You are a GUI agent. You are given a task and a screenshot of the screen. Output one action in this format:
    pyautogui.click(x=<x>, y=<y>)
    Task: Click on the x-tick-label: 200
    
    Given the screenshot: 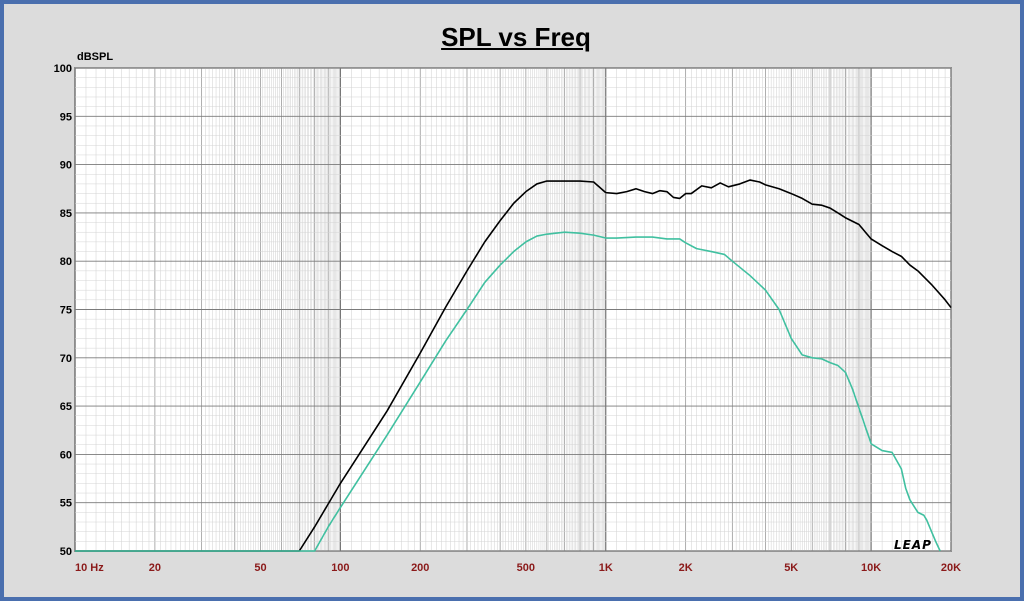 What is the action you would take?
    pyautogui.click(x=420, y=568)
    